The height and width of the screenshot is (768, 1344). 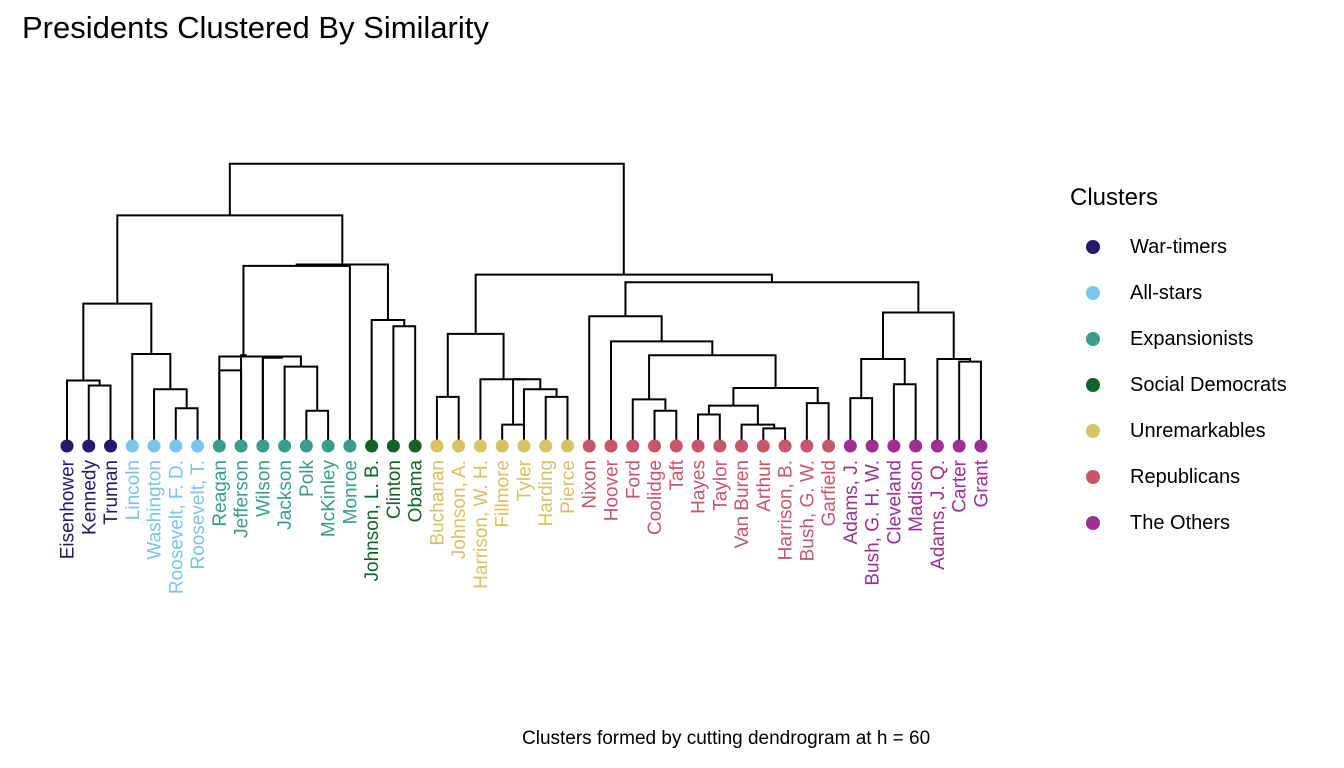 What do you see at coordinates (220, 493) in the screenshot?
I see `leaf-label: Reagan` at bounding box center [220, 493].